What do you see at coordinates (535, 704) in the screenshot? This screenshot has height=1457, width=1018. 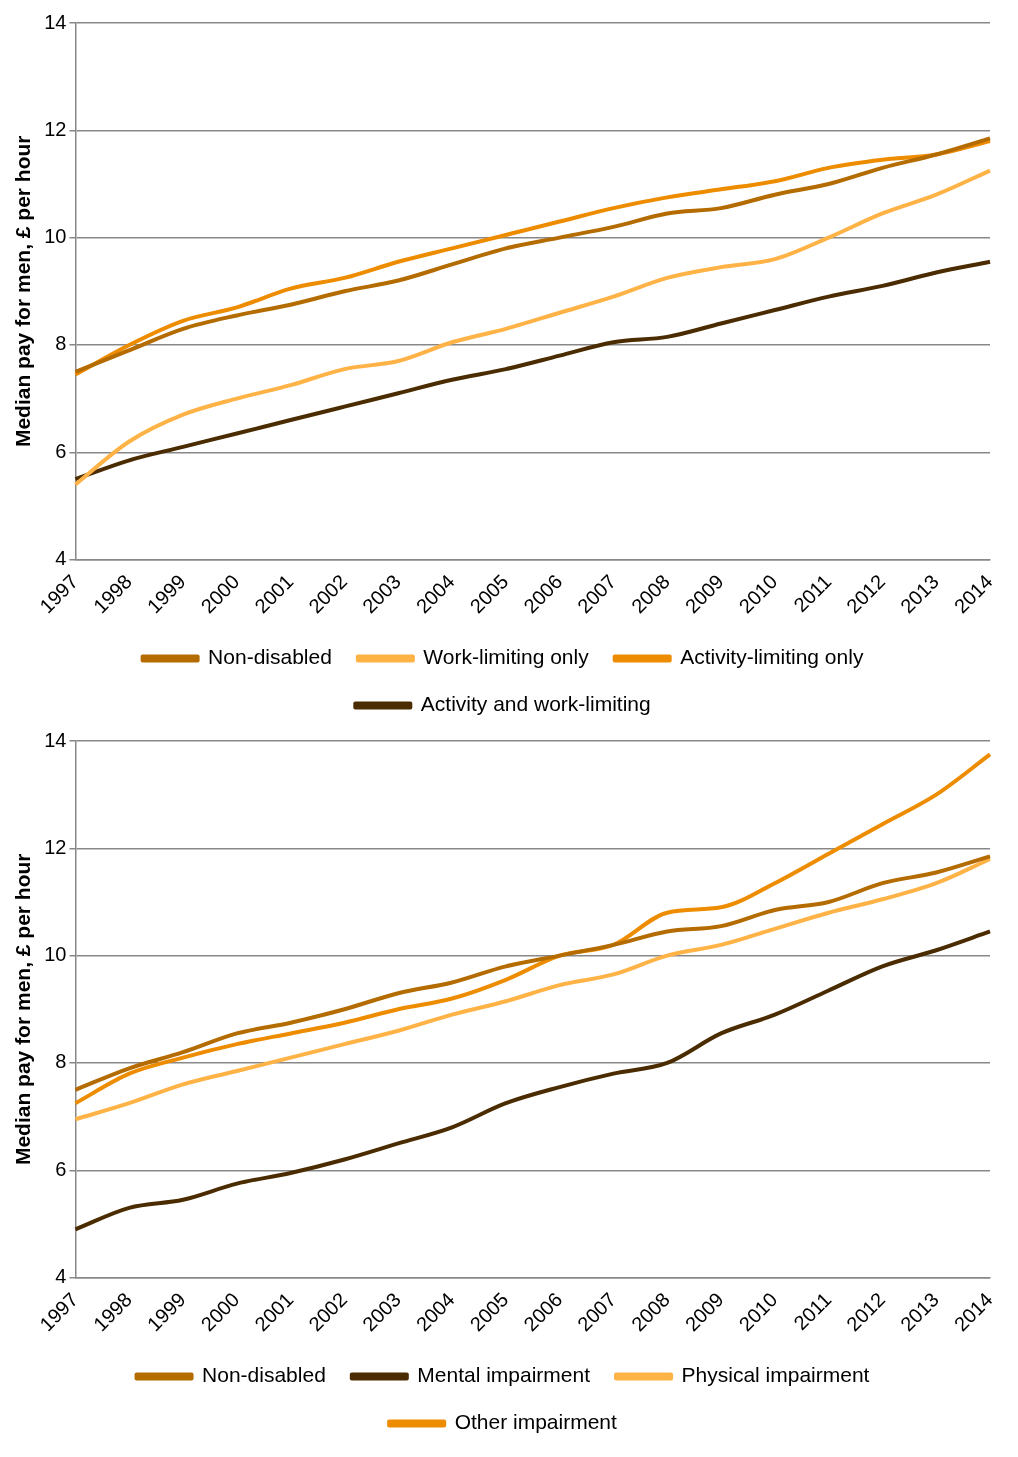 I see `legend-label: Activity and work-limiting` at bounding box center [535, 704].